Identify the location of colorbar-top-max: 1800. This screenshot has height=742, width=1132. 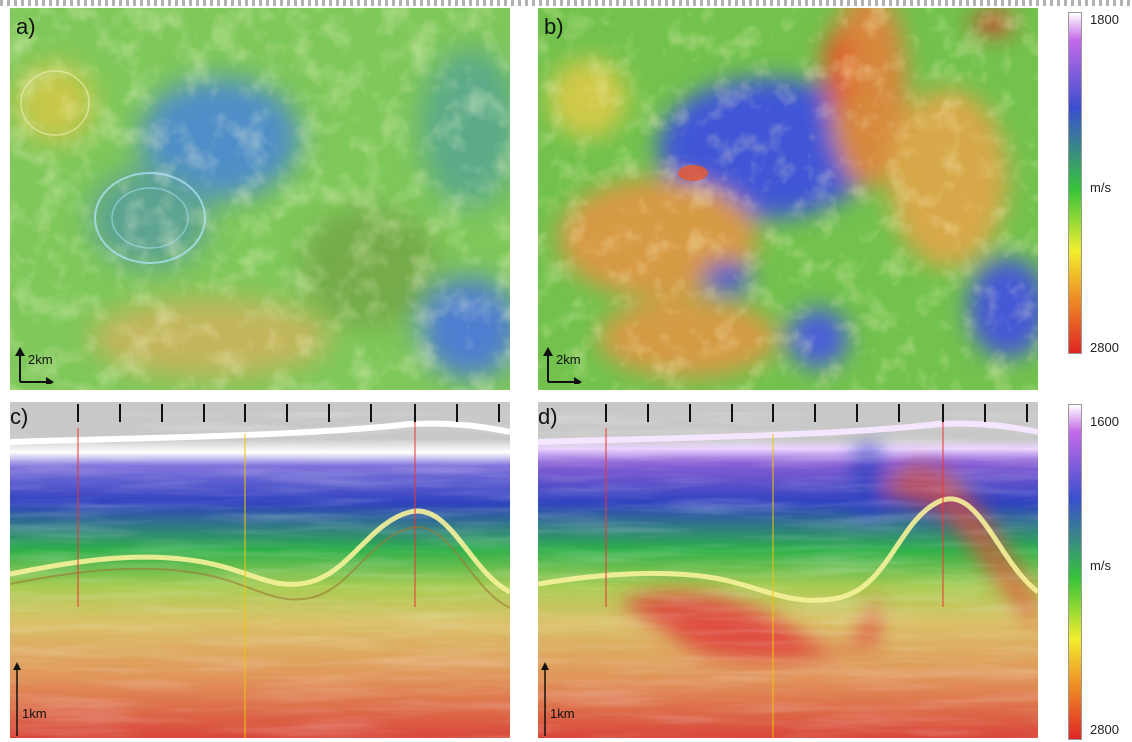
(1104, 19).